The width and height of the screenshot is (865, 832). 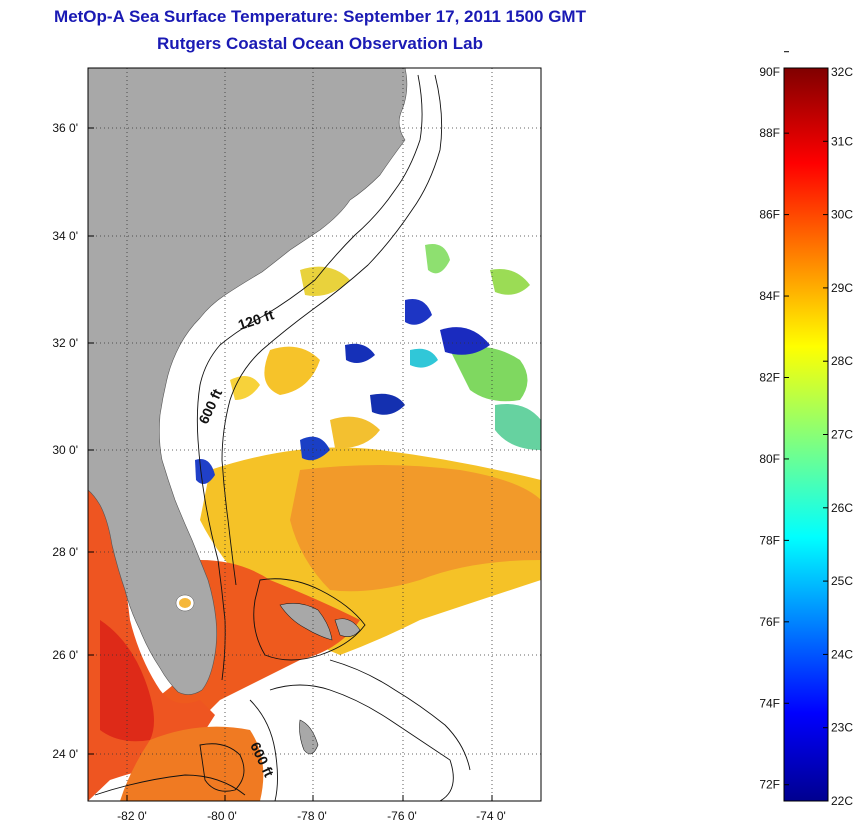 I want to click on colorbar-celsius-label: 26C, so click(x=842, y=508).